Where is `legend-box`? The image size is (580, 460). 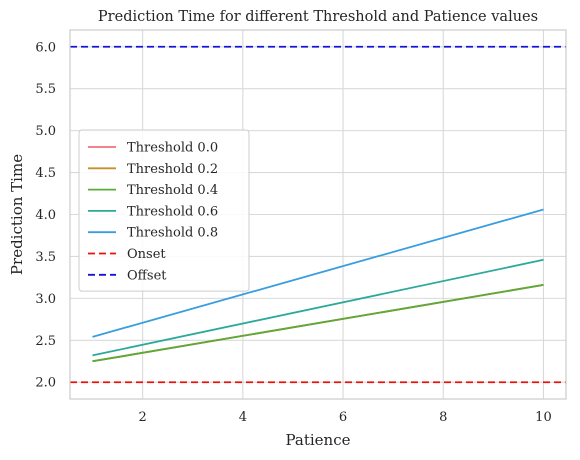 legend-box is located at coordinates (164, 210).